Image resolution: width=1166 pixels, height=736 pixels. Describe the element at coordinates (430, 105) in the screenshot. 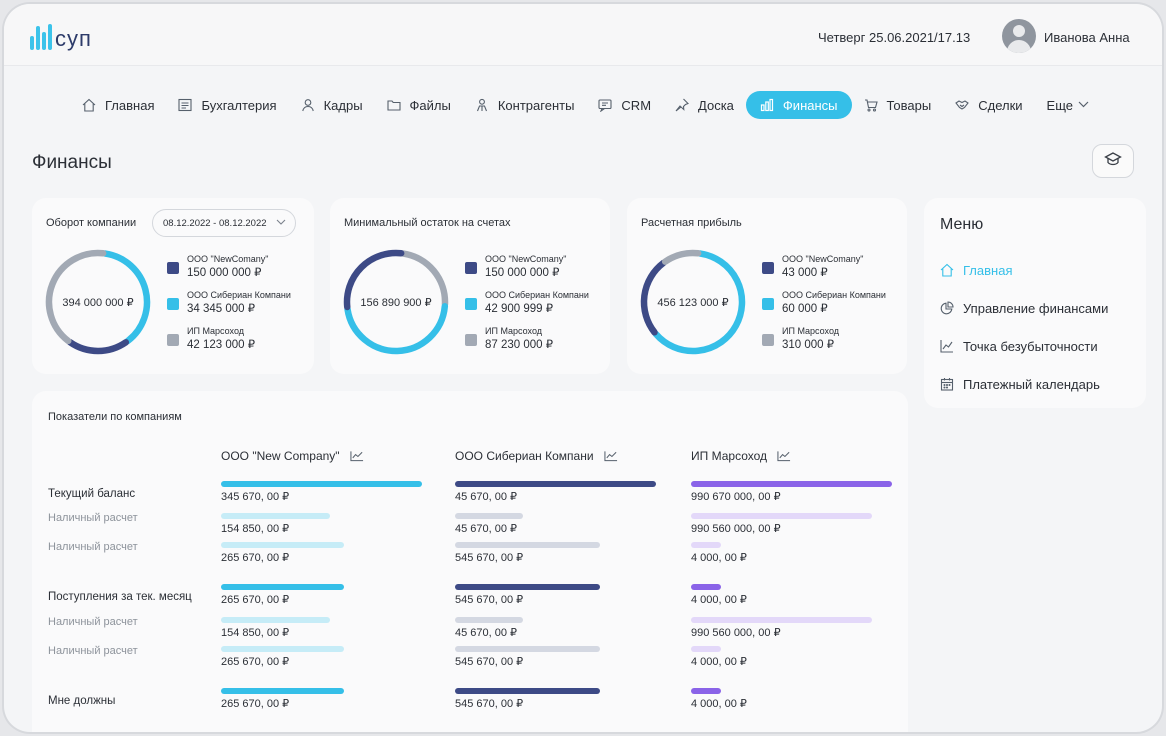

I see `nav-label: Файлы` at that location.